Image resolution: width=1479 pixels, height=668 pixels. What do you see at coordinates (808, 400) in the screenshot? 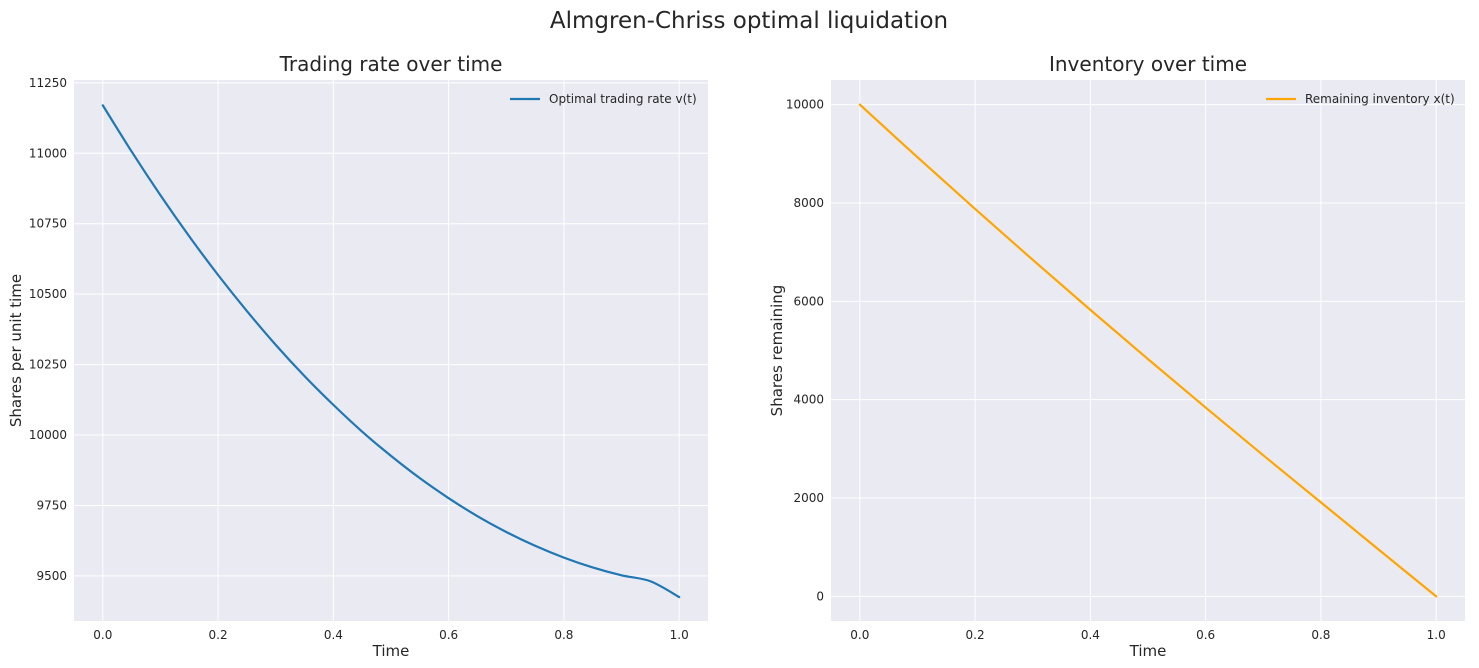
I see `inventory-y-tick-label: 4000` at bounding box center [808, 400].